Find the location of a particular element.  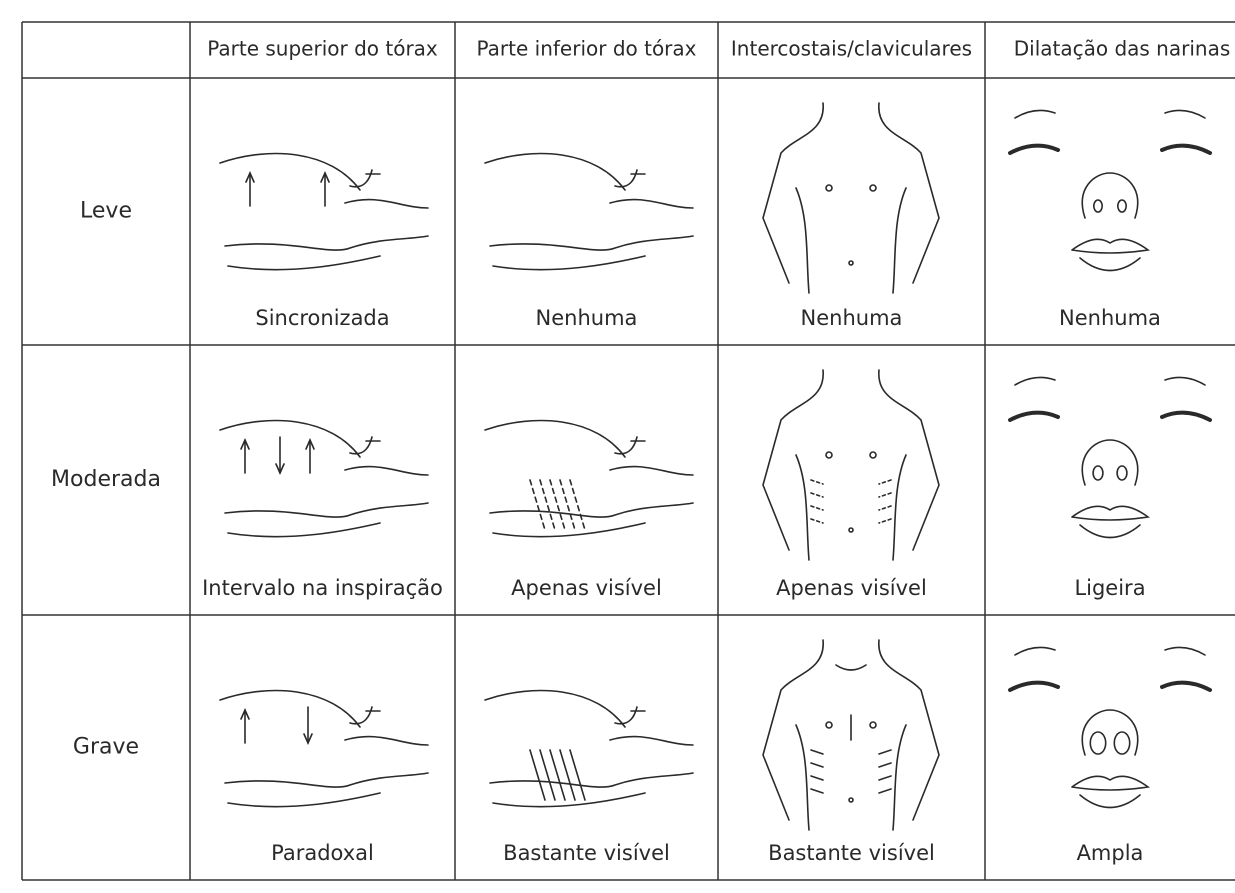

column-header: Dilatação das narinas is located at coordinates (1122, 49).